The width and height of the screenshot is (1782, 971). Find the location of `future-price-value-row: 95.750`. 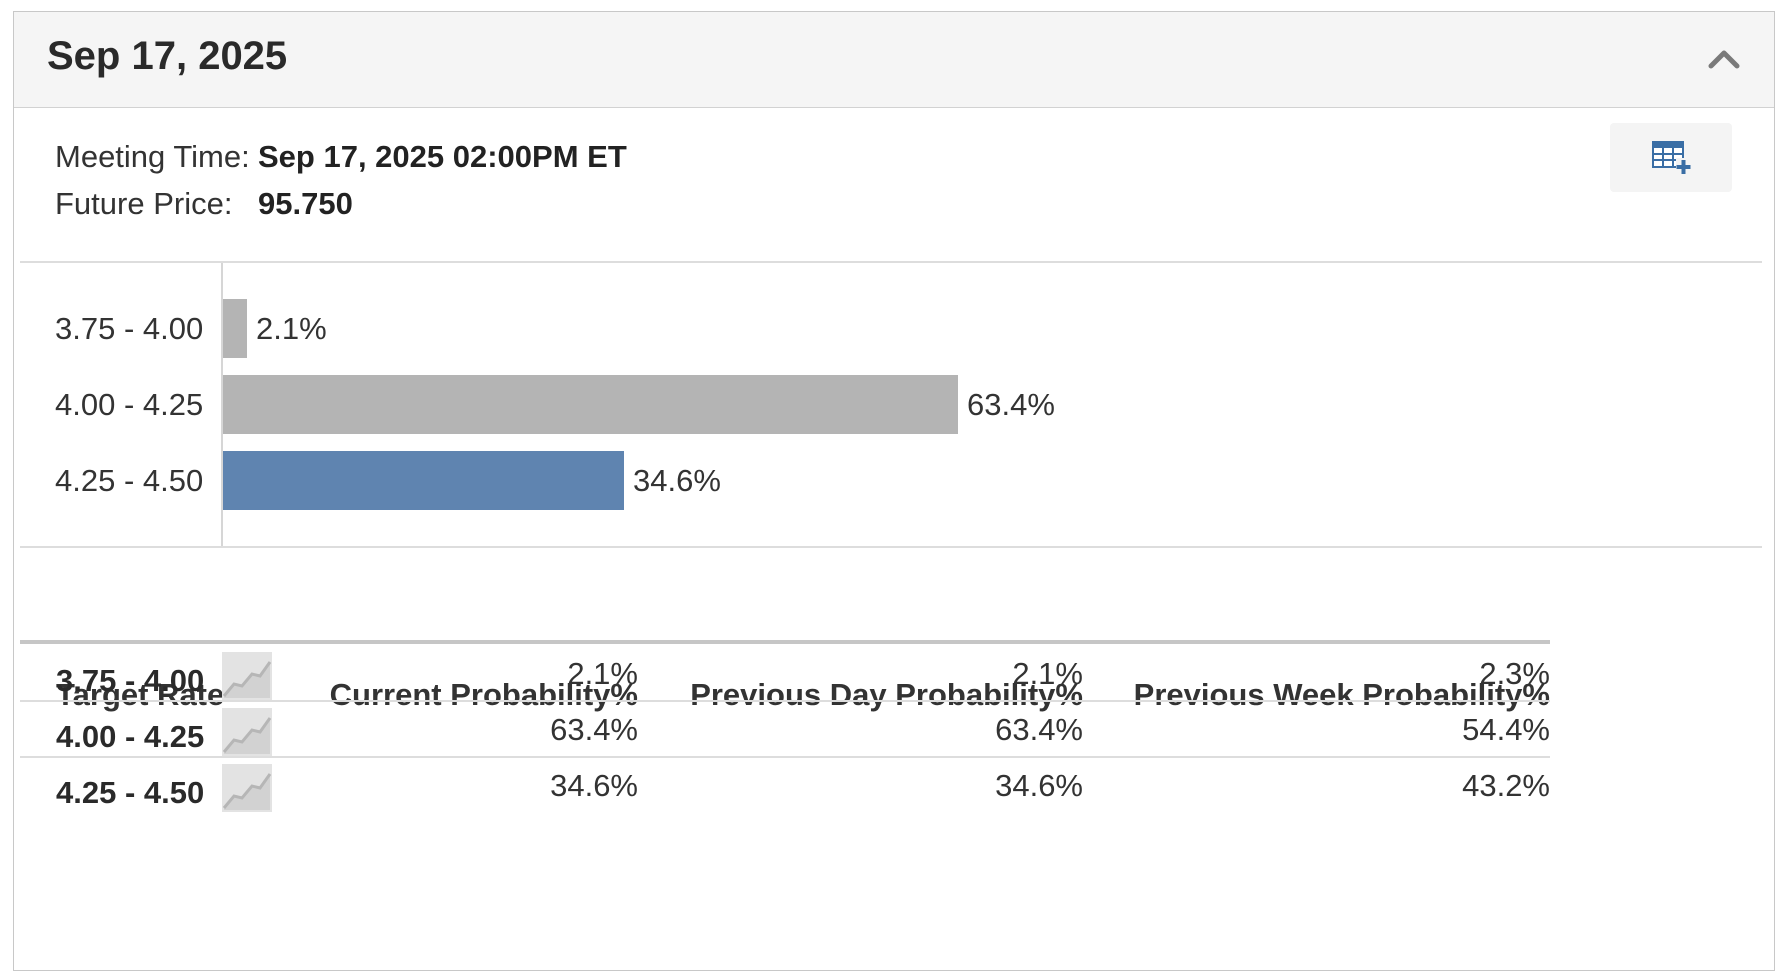

future-price-value-row: 95.750 is located at coordinates (305, 203).